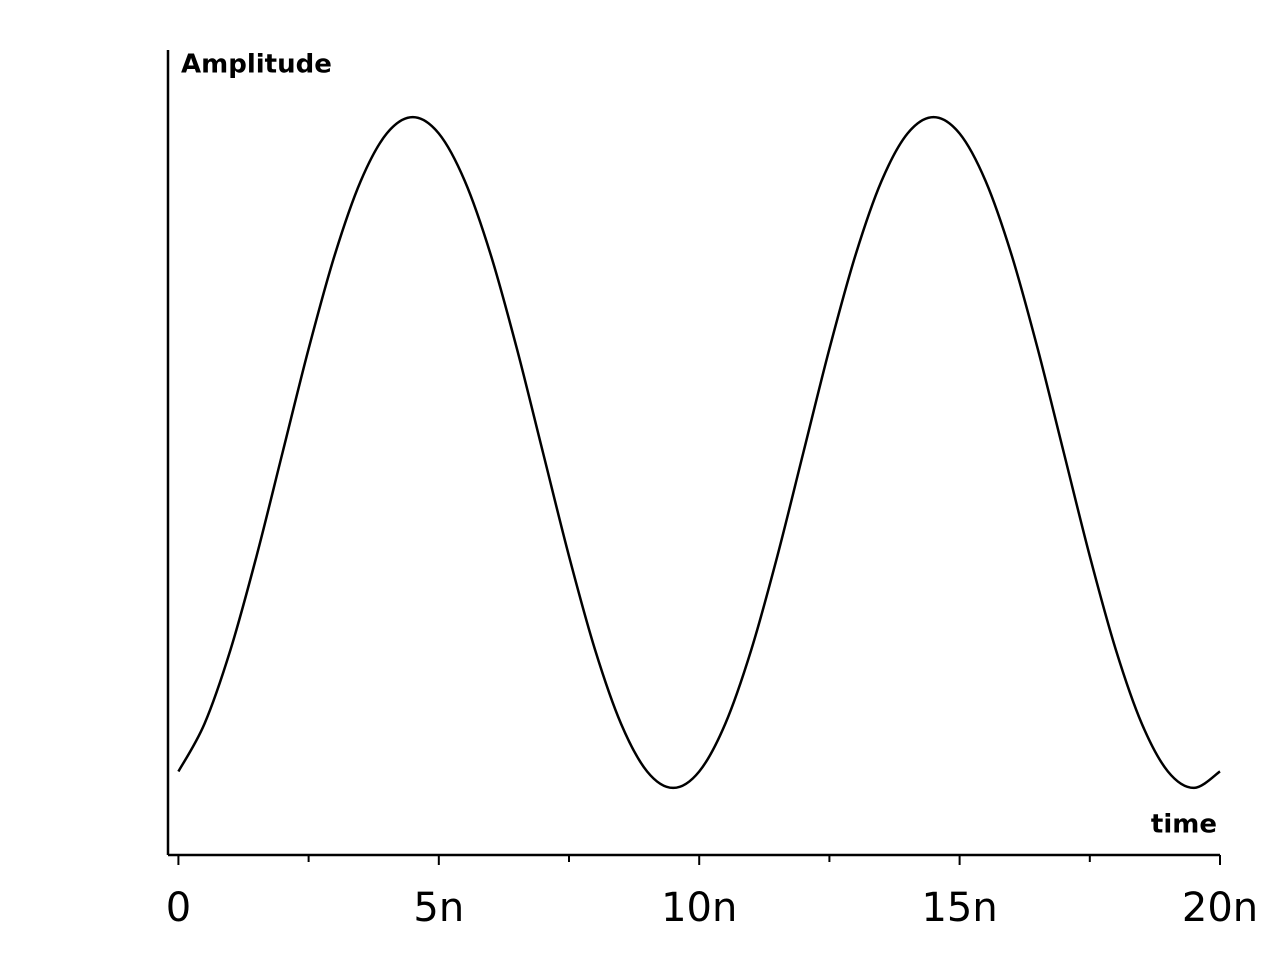 The image size is (1288, 959). What do you see at coordinates (699, 908) in the screenshot?
I see `x-tick-label: 10n` at bounding box center [699, 908].